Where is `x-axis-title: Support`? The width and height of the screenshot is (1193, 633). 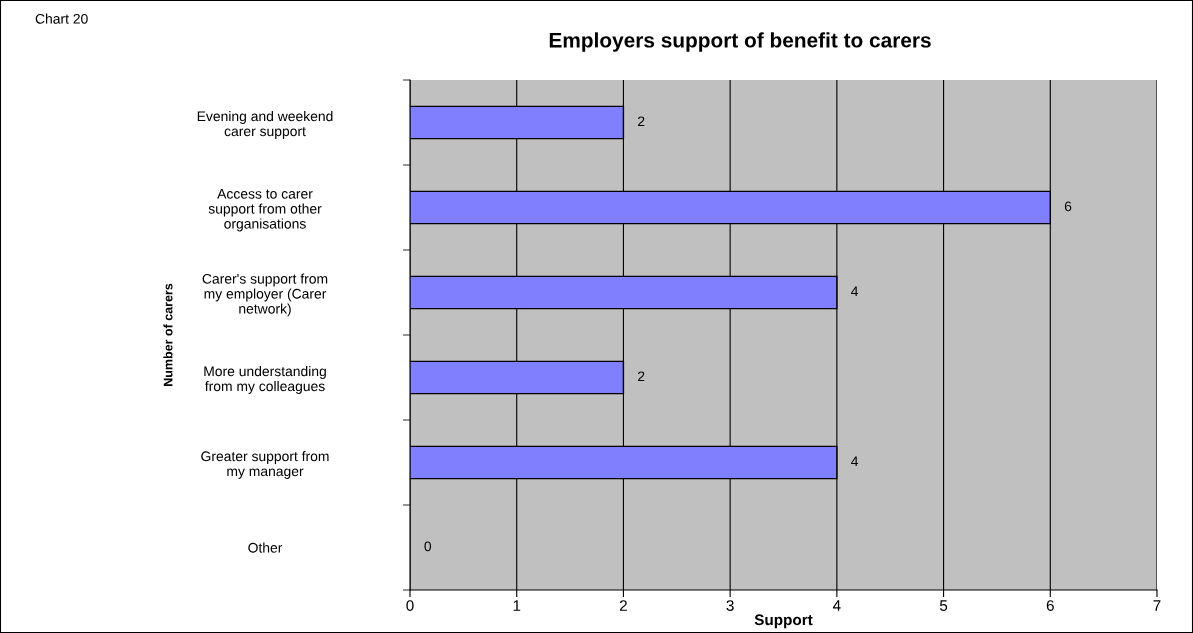
x-axis-title: Support is located at coordinates (783, 621).